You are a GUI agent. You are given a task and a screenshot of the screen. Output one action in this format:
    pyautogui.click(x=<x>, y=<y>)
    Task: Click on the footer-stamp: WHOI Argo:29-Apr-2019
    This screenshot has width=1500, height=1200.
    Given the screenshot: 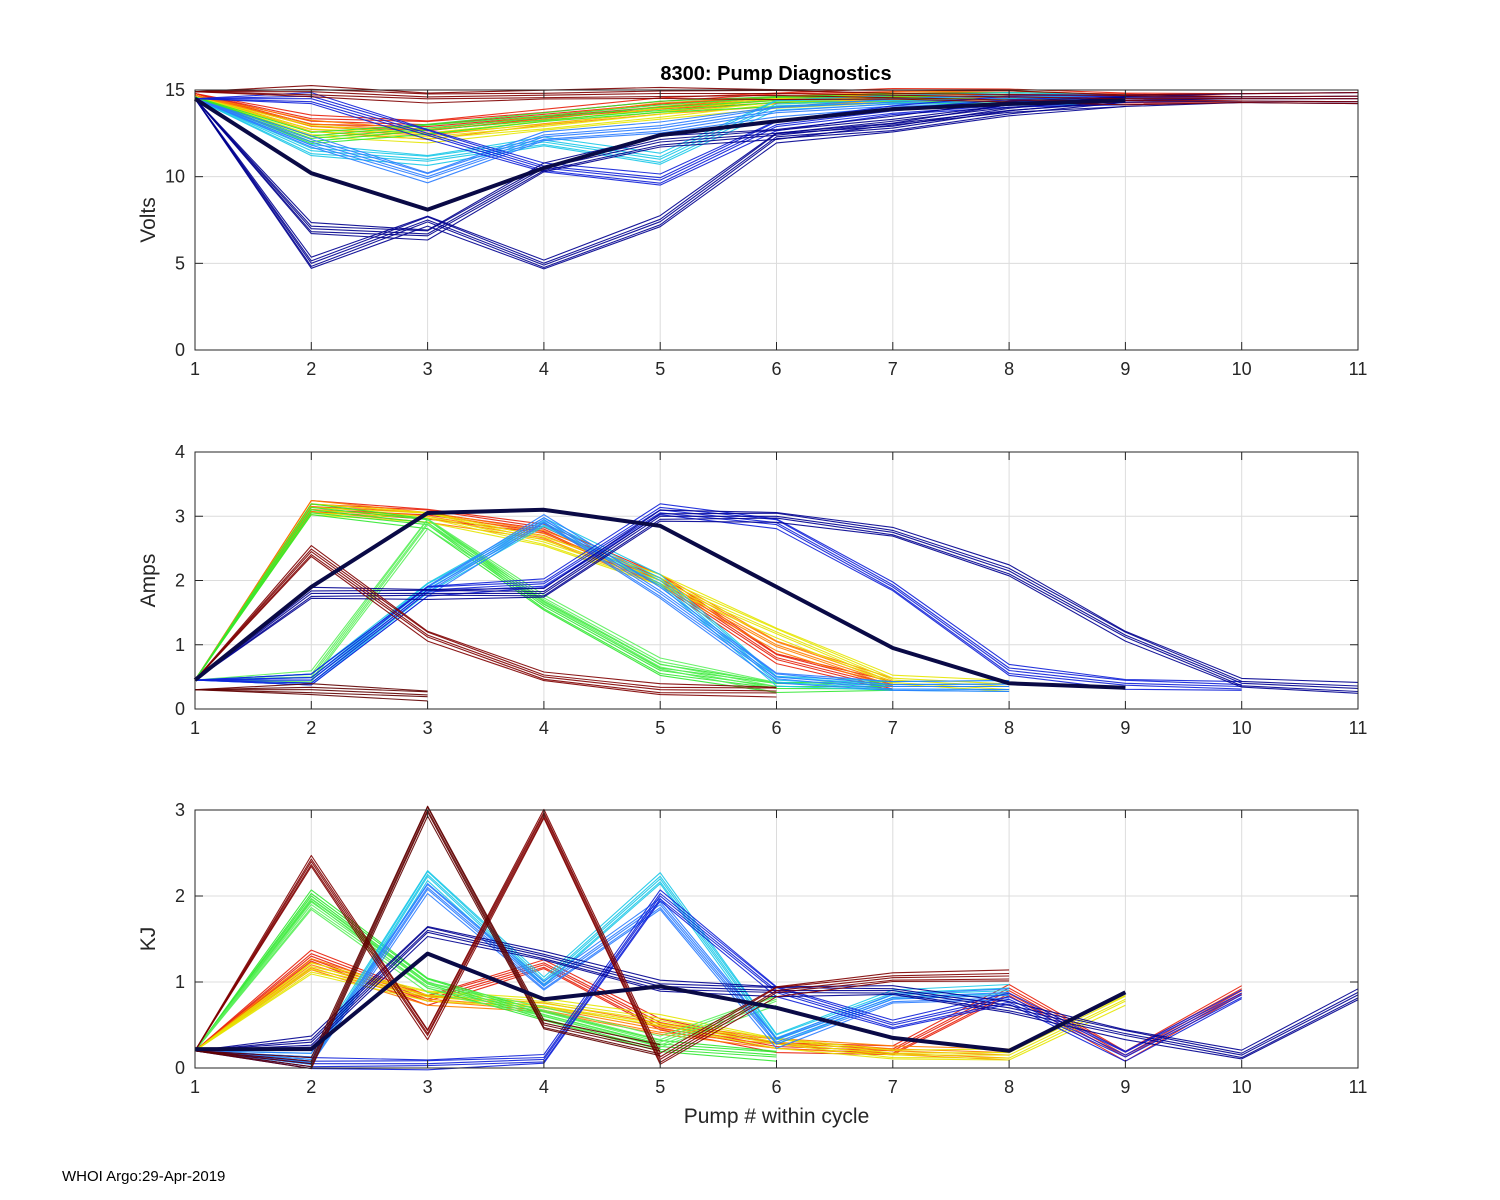 What is the action you would take?
    pyautogui.click(x=144, y=1176)
    